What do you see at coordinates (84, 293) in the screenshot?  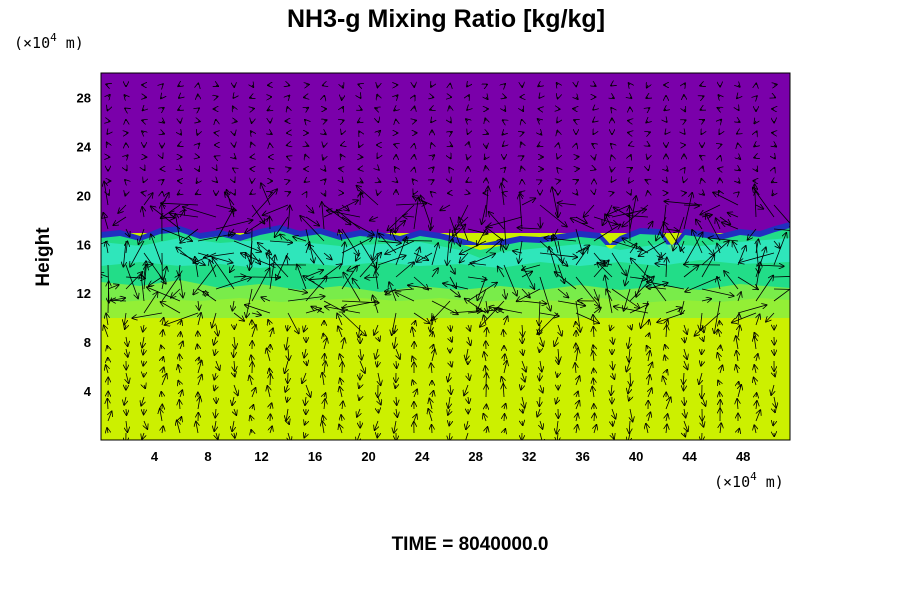 I see `y-tick-label: 12` at bounding box center [84, 293].